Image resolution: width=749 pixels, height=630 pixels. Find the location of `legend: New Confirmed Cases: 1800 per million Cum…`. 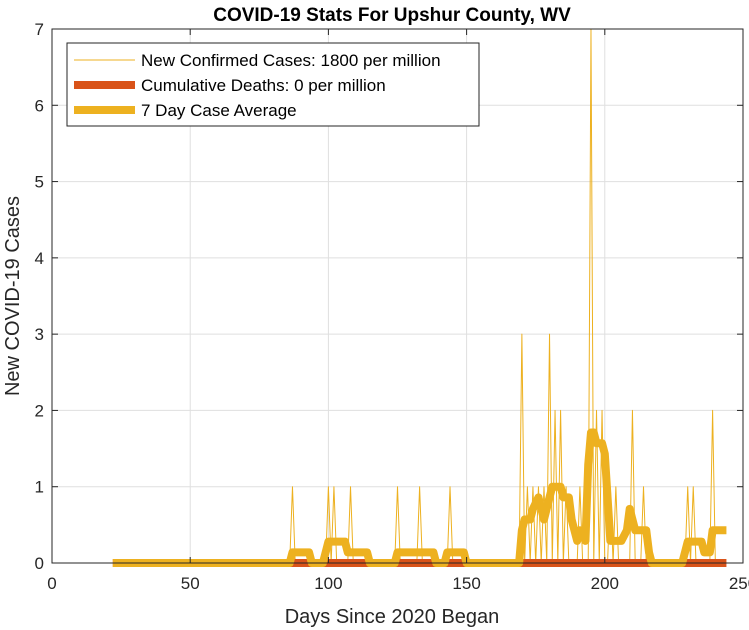

legend: New Confirmed Cases: 1800 per million Cum… is located at coordinates (273, 84).